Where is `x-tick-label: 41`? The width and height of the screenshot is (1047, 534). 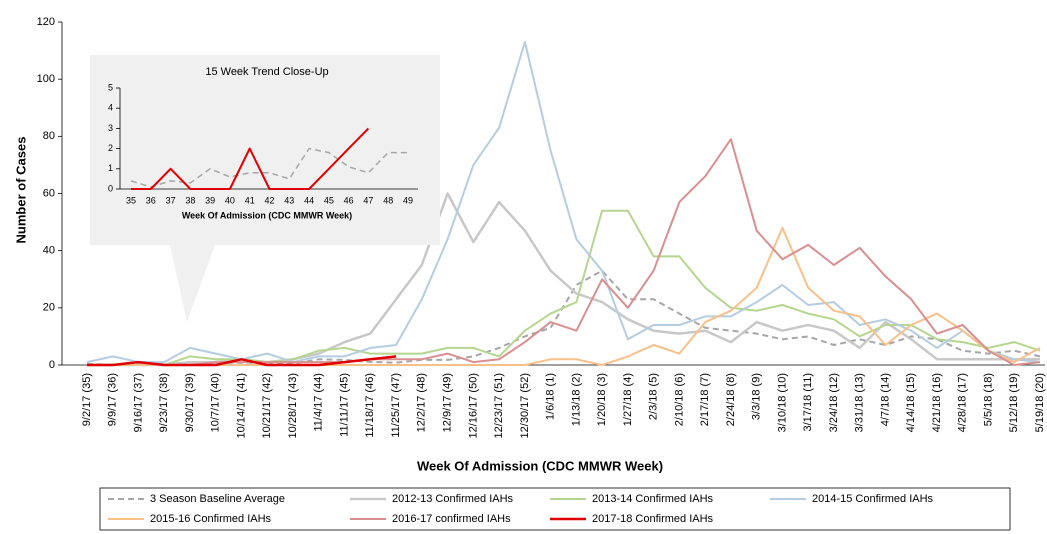 x-tick-label: 41 is located at coordinates (250, 200).